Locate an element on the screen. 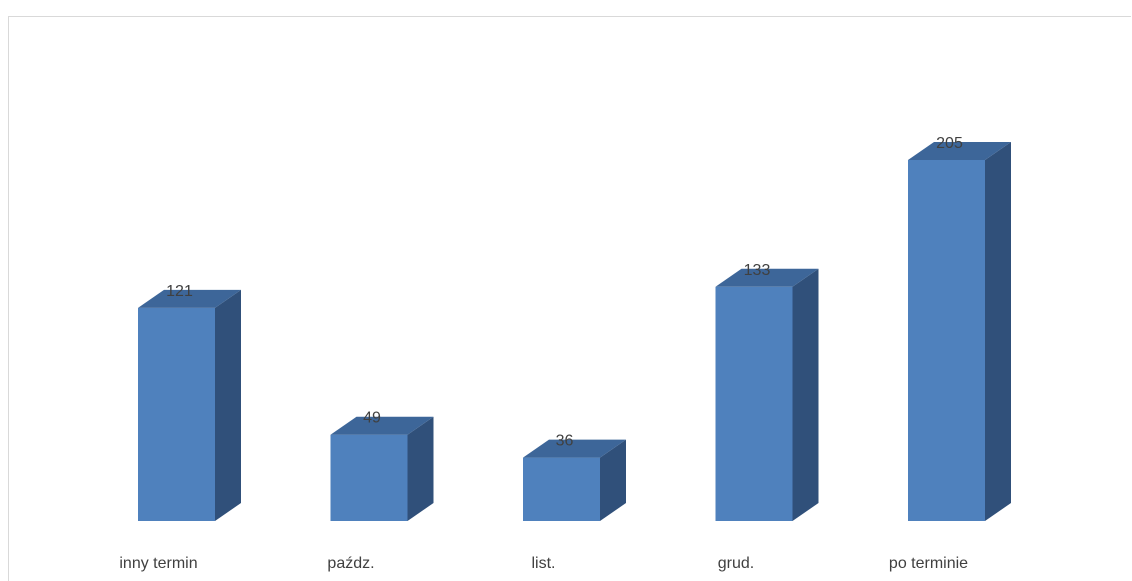 Image resolution: width=1132 pixels, height=581 pixels. data-label: 121 is located at coordinates (179, 291).